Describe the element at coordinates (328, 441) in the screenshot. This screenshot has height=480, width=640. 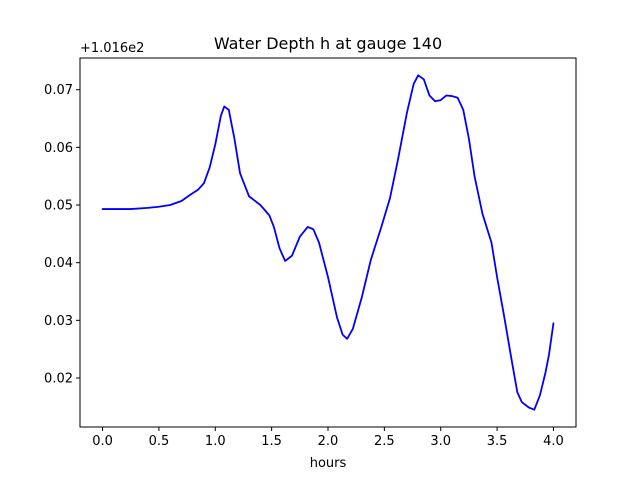
I see `x-tick-label: 2.0` at that location.